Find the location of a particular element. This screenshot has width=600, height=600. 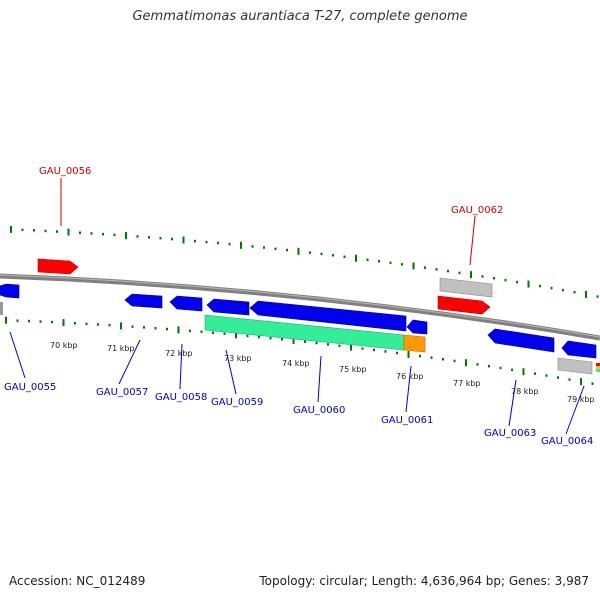

genome-backbone is located at coordinates (300, 307).